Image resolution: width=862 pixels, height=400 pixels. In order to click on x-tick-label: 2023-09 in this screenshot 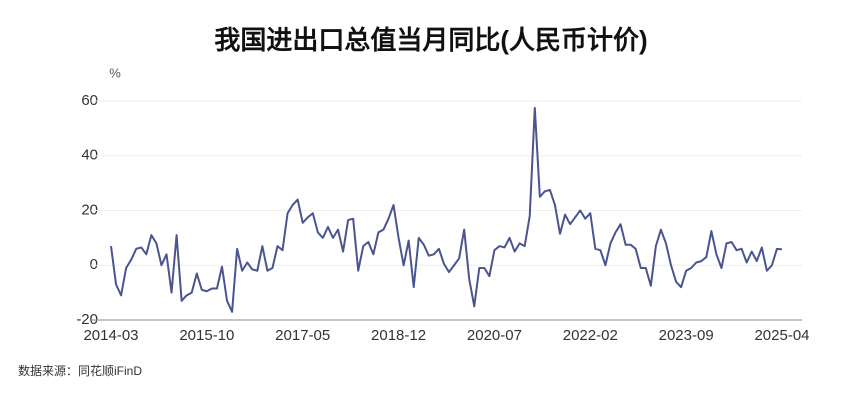, I will do `click(686, 335)`.